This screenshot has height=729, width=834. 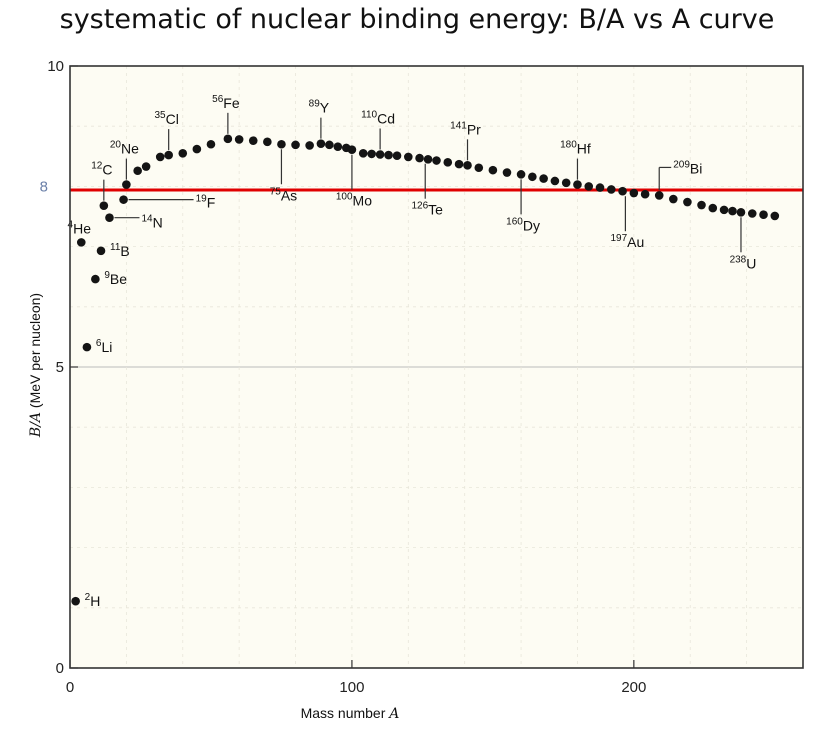 What do you see at coordinates (531, 225) in the screenshot?
I see `nuclide-symbol: Dy` at bounding box center [531, 225].